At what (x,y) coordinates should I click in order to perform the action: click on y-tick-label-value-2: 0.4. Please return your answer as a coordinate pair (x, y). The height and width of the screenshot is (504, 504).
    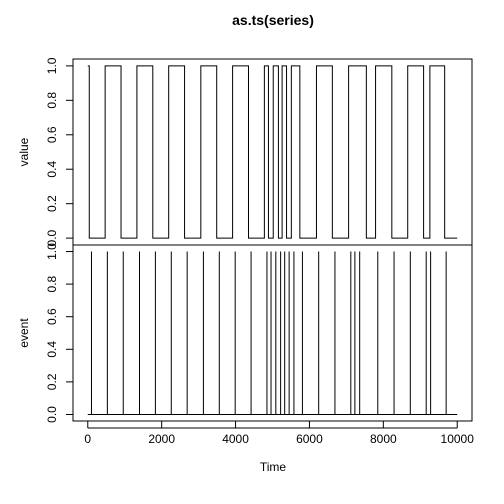
    Looking at the image, I should click on (52, 169).